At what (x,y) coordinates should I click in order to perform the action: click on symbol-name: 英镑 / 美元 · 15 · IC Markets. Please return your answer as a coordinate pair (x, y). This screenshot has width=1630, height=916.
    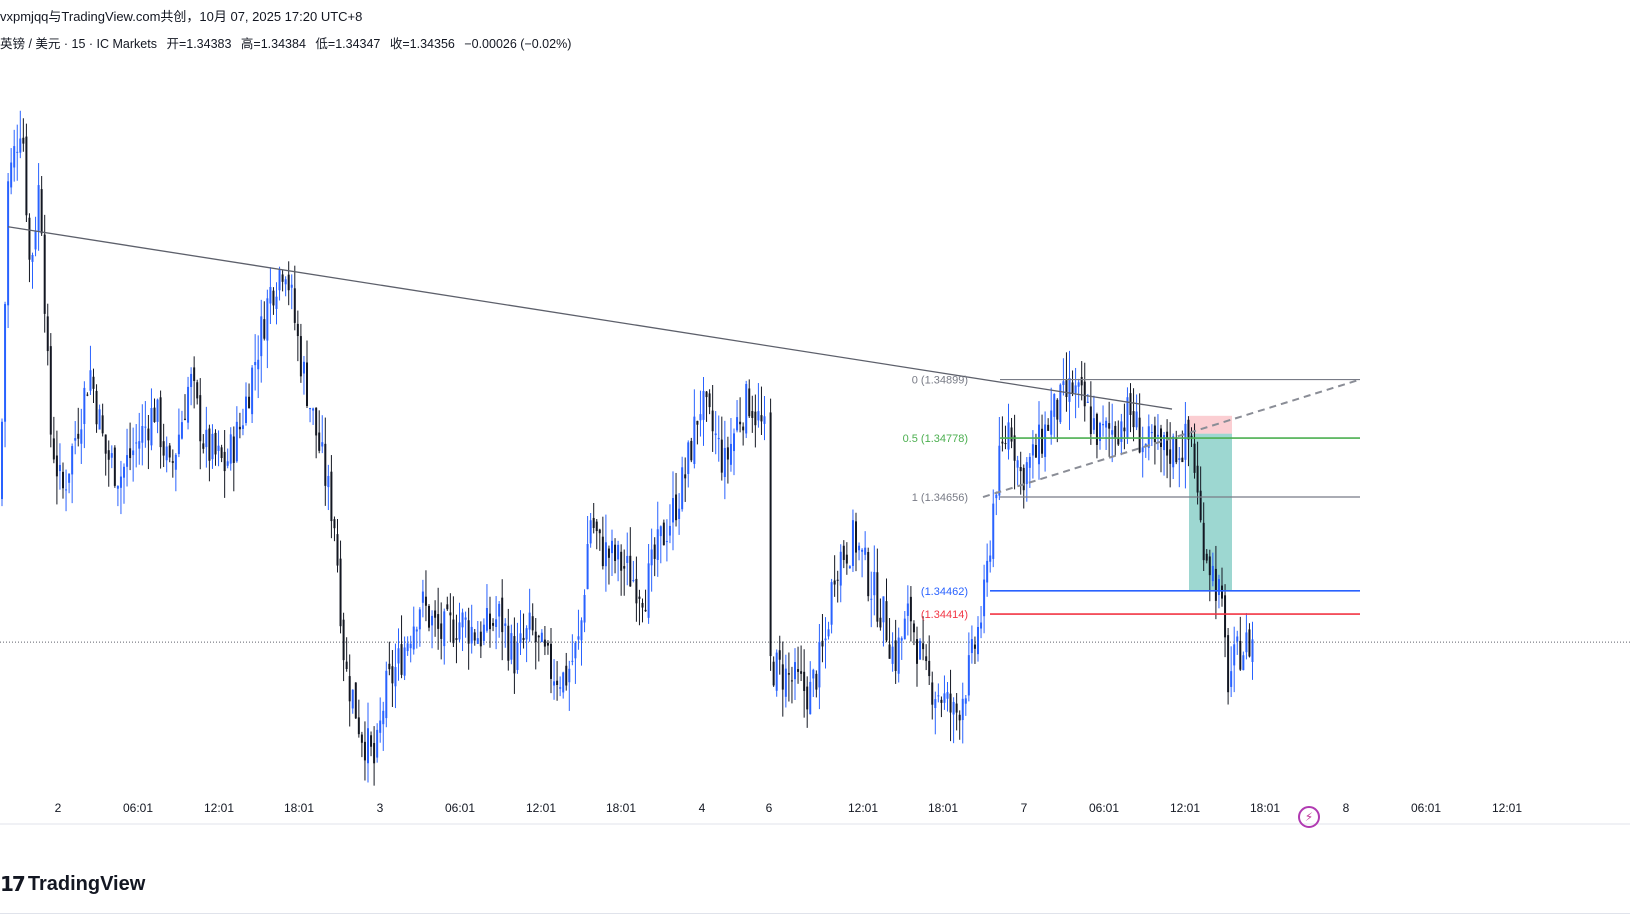
    Looking at the image, I should click on (78, 44).